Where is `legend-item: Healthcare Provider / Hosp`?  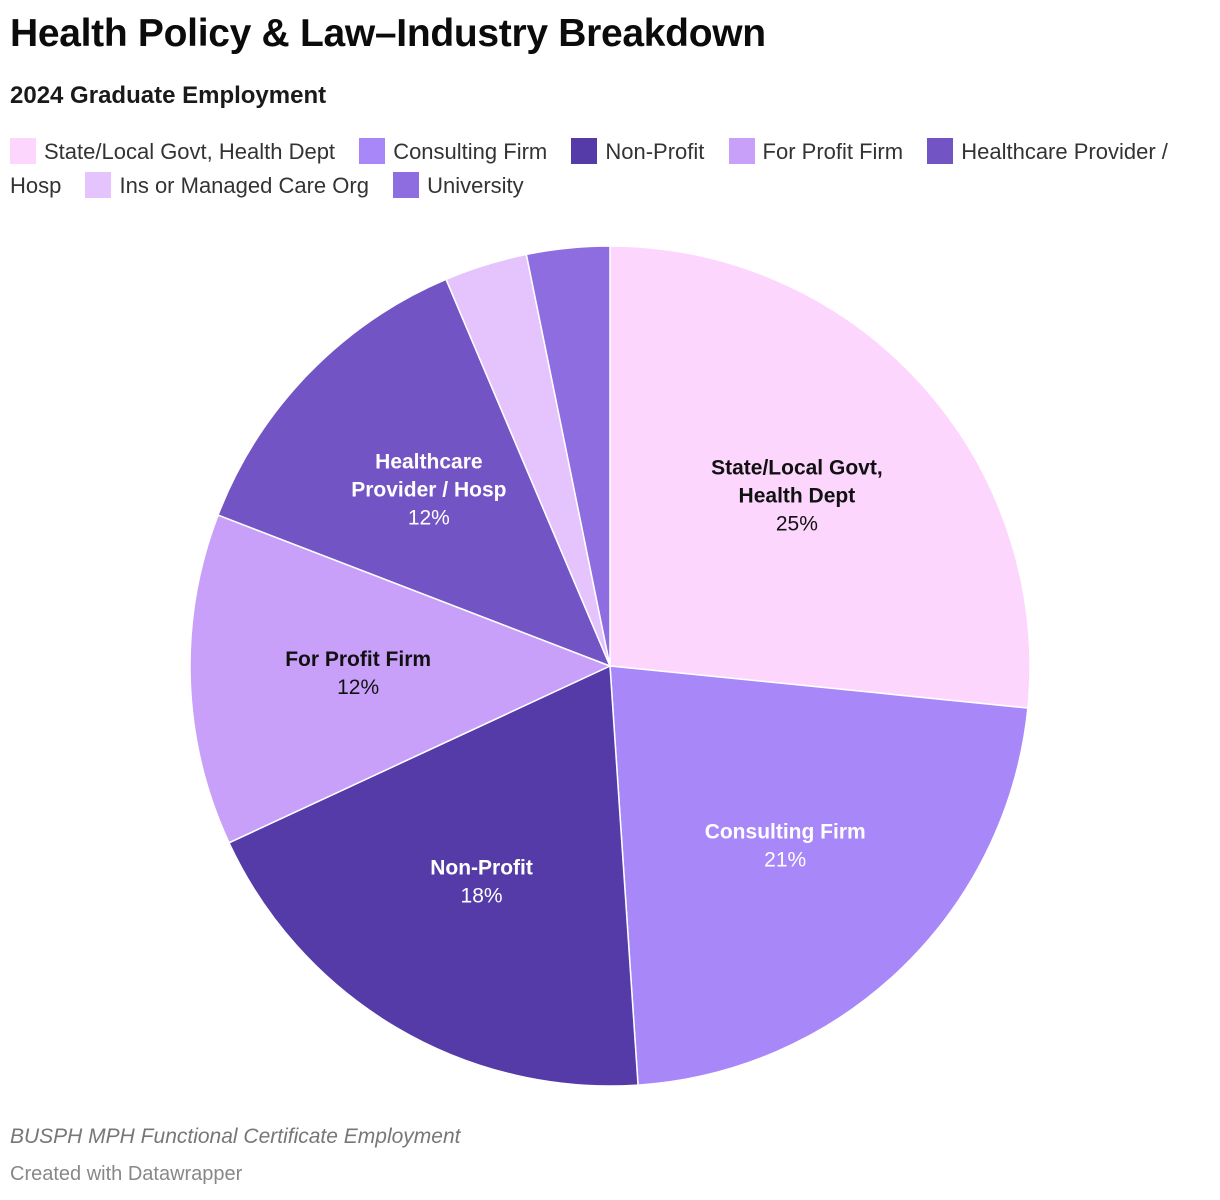 legend-item: Healthcare Provider / Hosp is located at coordinates (589, 168).